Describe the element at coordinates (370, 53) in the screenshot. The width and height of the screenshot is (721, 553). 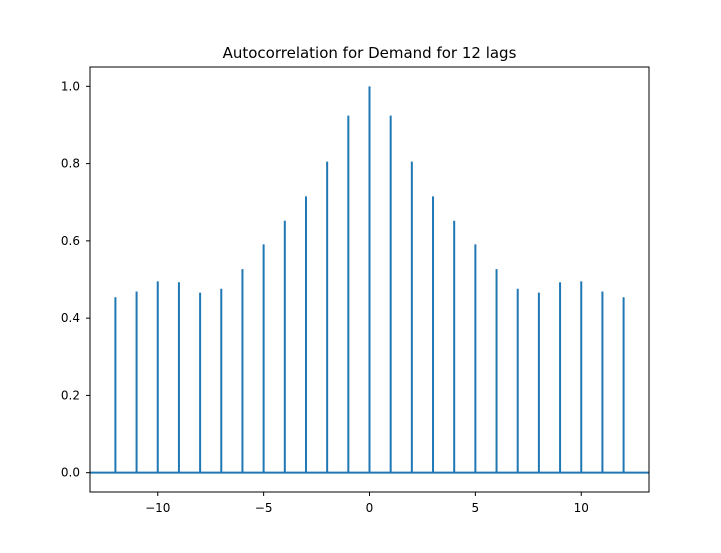
I see `chart-title: Autocorrelation for Demand for 12 lags` at that location.